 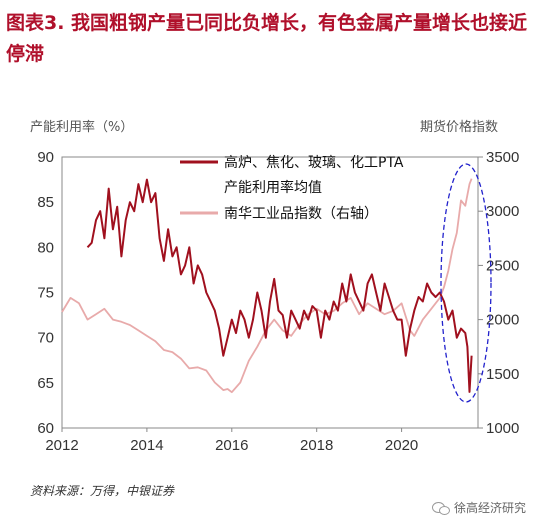 What do you see at coordinates (490, 508) in the screenshot?
I see `watermark-text: 徐高经济研究` at bounding box center [490, 508].